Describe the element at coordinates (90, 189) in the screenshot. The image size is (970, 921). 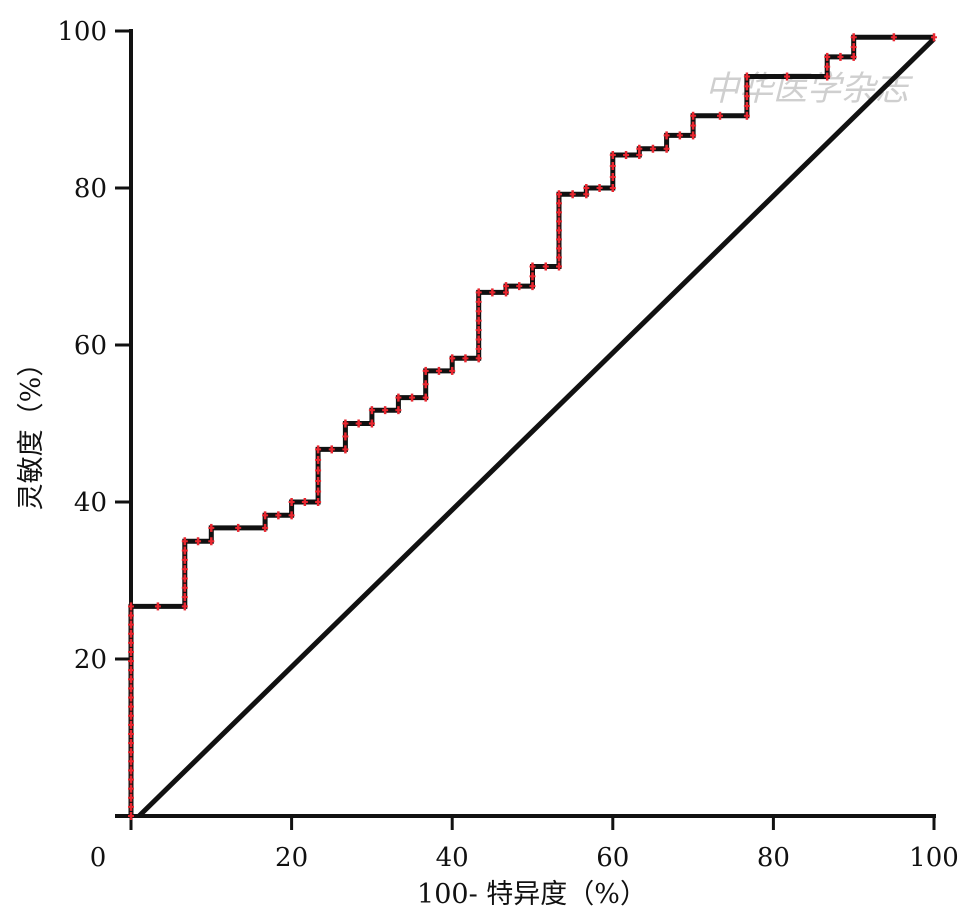
I see `y-tick-label: 80` at that location.